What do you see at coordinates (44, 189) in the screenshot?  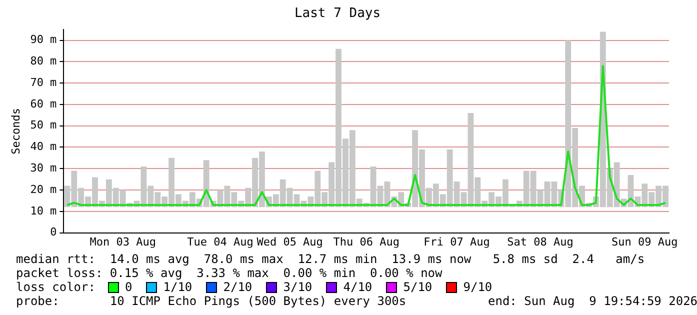 I see `y-tick-label: 20 m` at bounding box center [44, 189].